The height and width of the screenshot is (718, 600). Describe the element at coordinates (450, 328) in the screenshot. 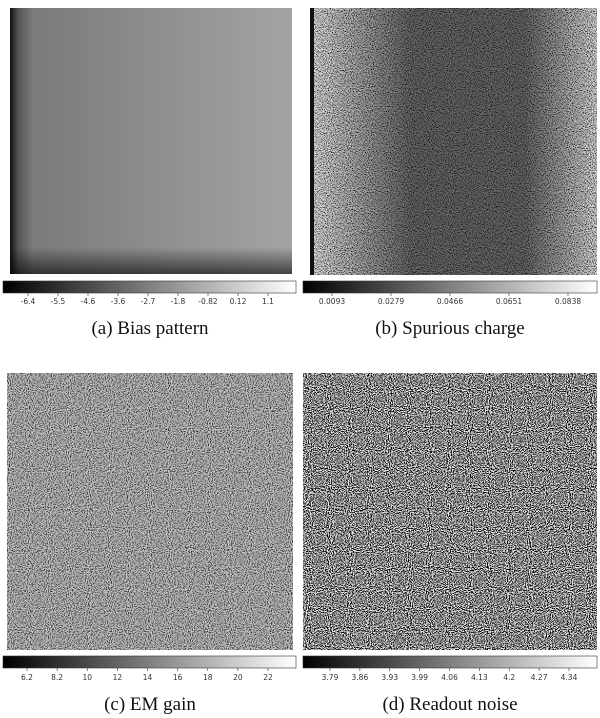

I see `caption: (b) Spurious charge` at that location.